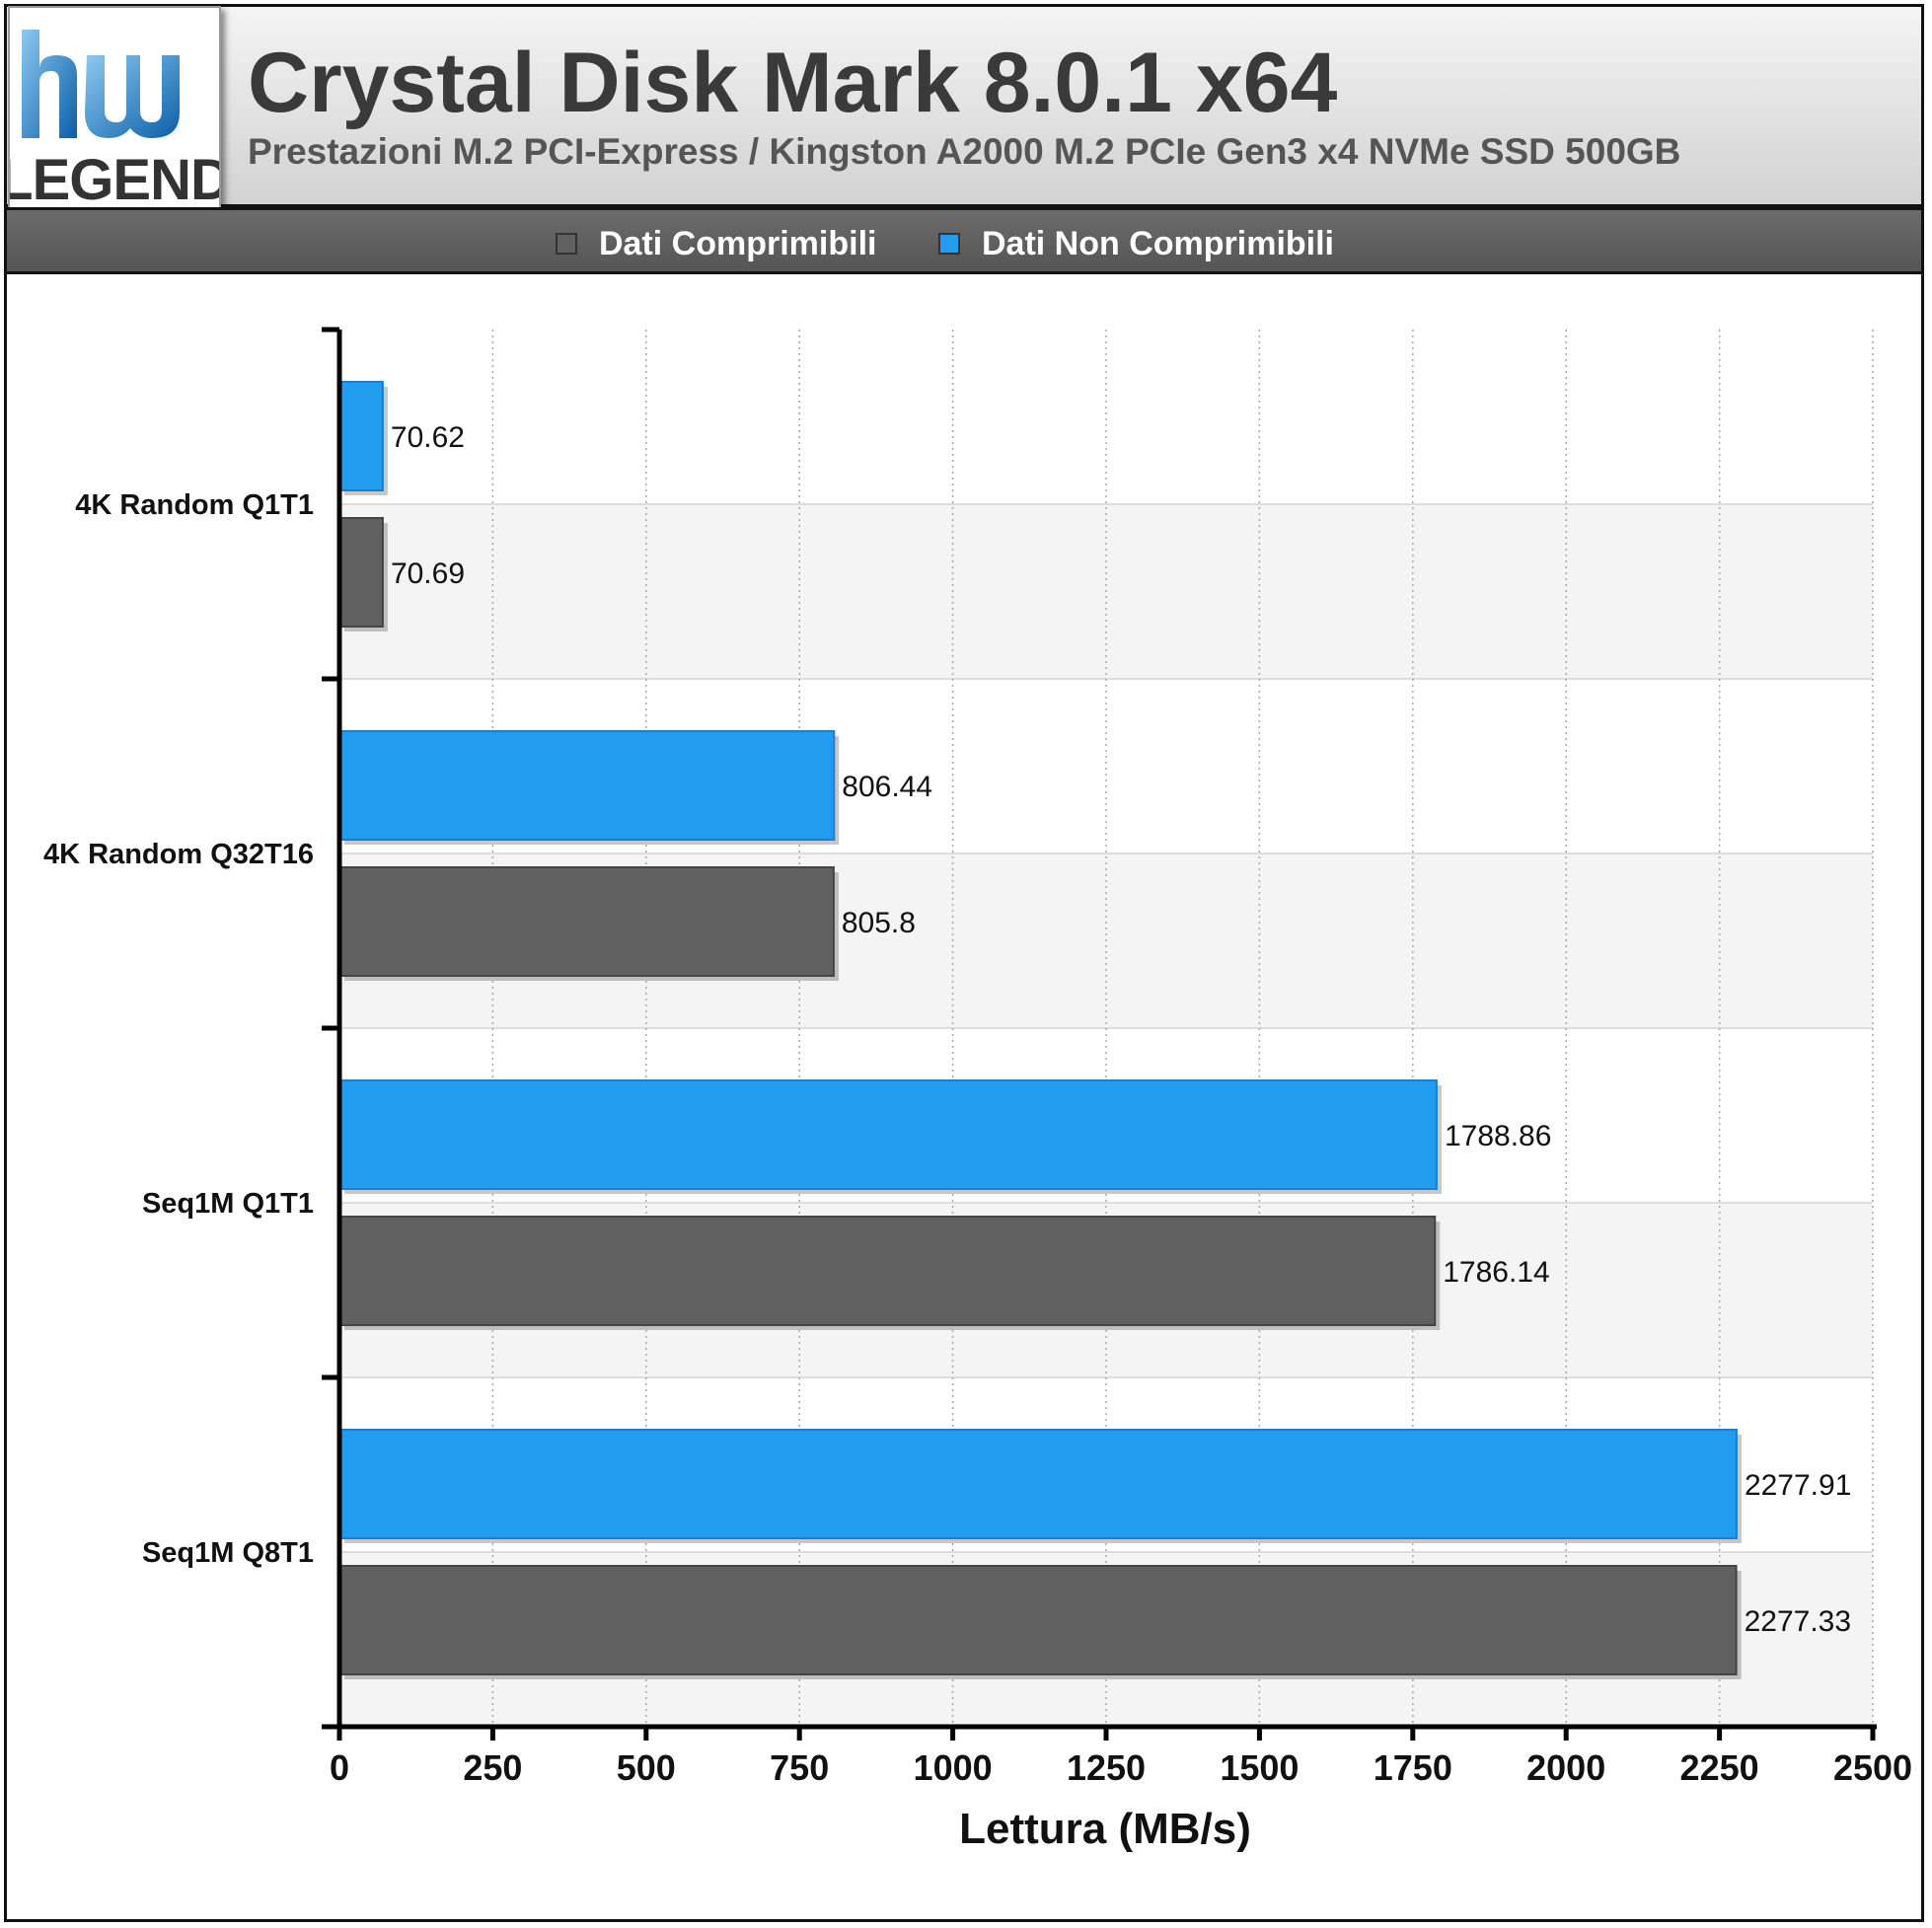 The image size is (1932, 1928). I want to click on x-tick-label: 1000, so click(953, 1767).